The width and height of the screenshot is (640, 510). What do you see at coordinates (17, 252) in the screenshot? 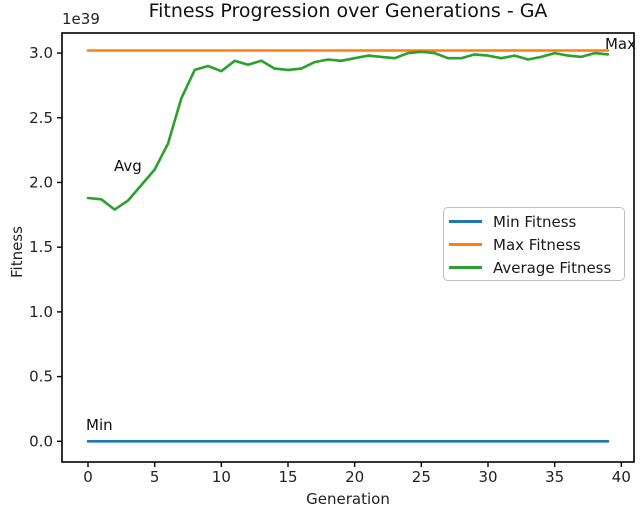
I see `y-axis-label: Fitness` at bounding box center [17, 252].